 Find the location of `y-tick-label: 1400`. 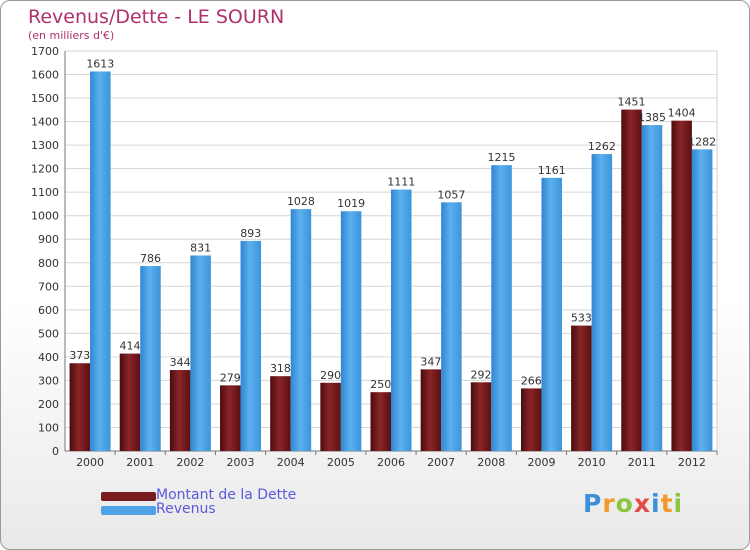

y-tick-label: 1400 is located at coordinates (45, 122).